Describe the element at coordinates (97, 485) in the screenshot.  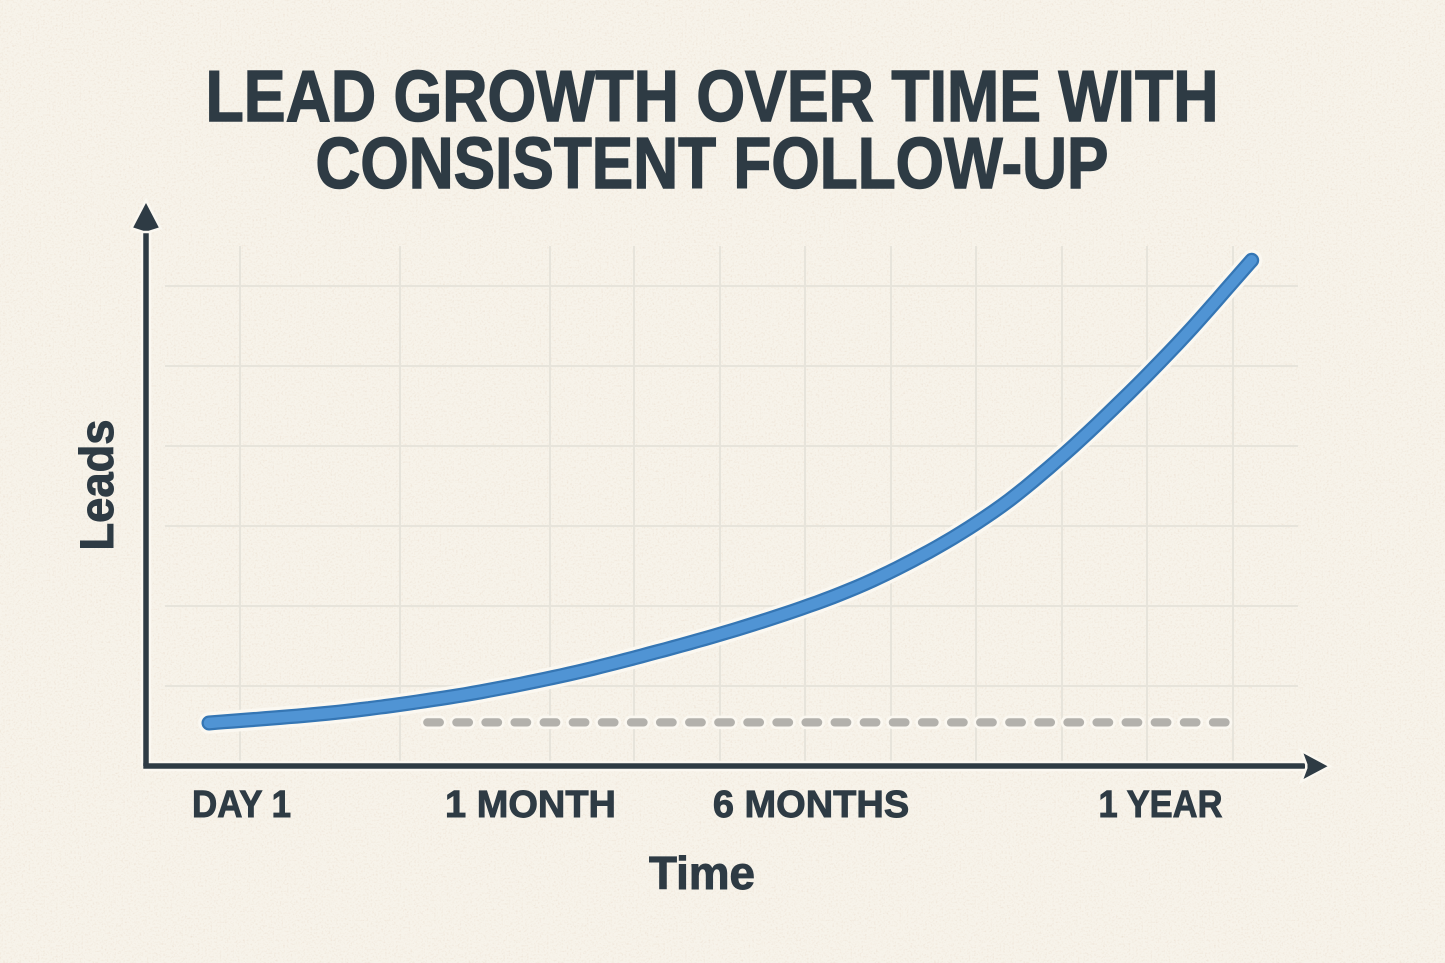
I see `svg-text: Leads` at that location.